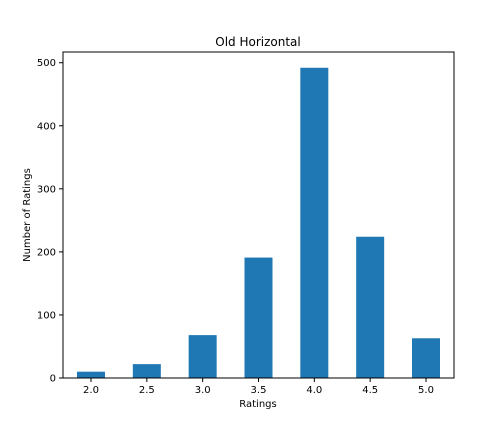  Describe the element at coordinates (147, 390) in the screenshot. I see `x-tick-label: 2.5` at that location.